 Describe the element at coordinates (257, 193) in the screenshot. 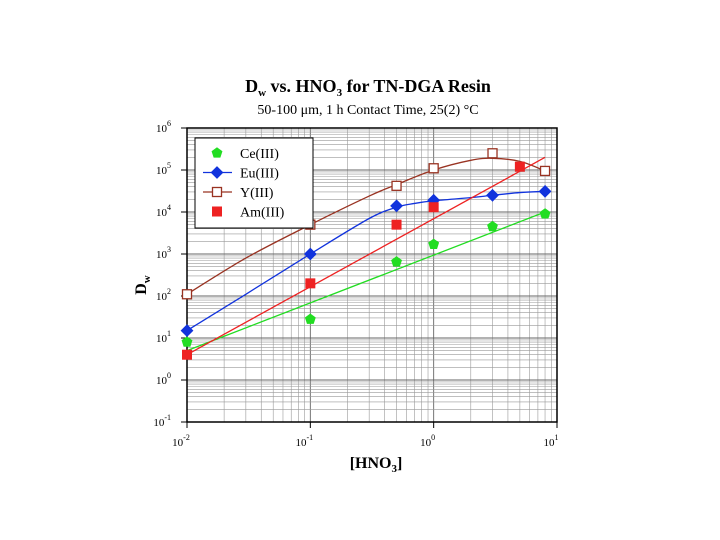

I see `legend-label: Y(III)` at that location.